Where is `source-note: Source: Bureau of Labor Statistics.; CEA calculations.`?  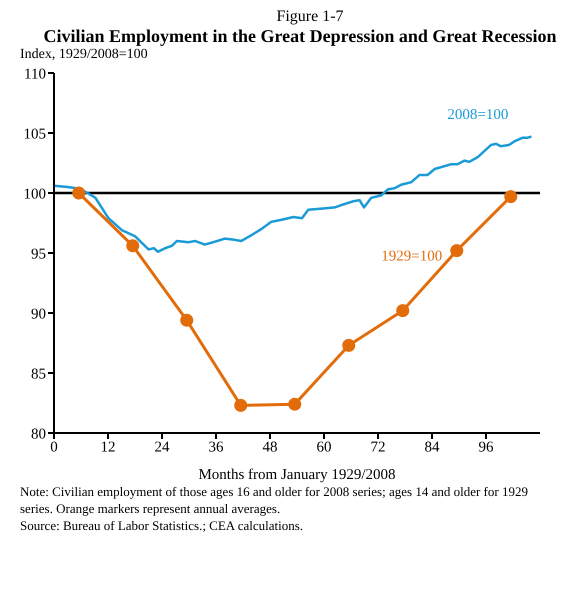
source-note: Source: Bureau of Labor Statistics.; CEA calculations. is located at coordinates (162, 525).